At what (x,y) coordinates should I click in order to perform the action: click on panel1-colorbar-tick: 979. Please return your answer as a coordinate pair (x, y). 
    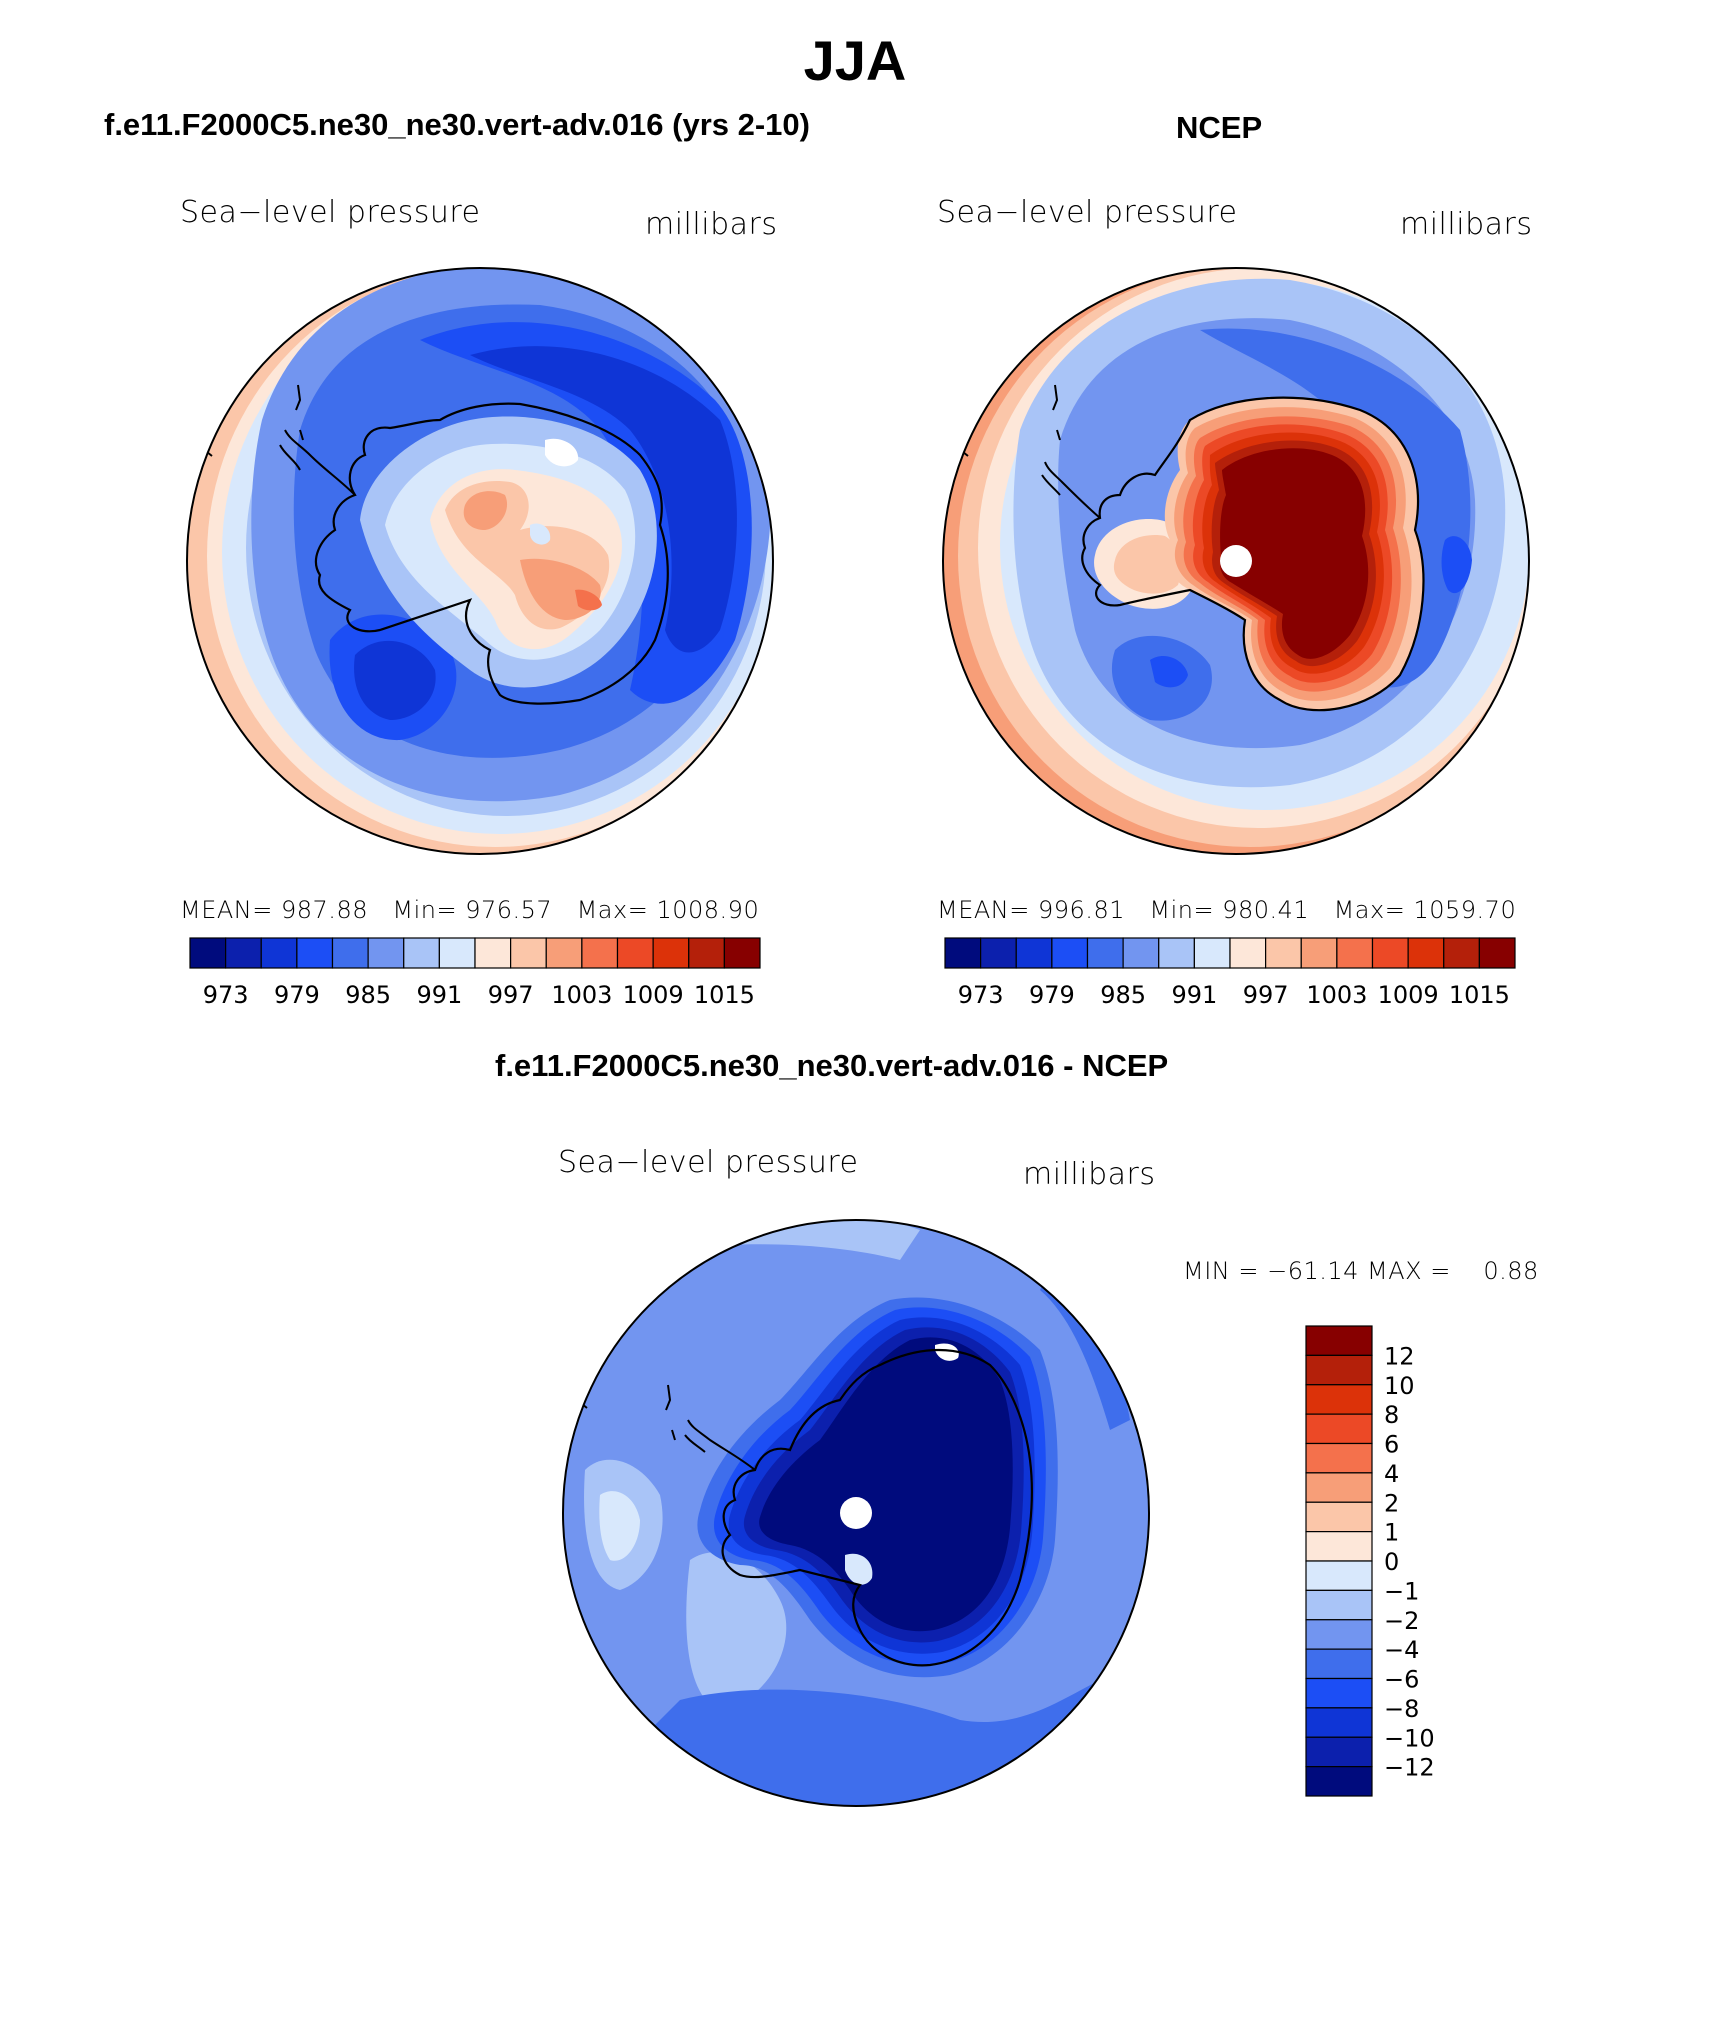
    Looking at the image, I should click on (297, 995).